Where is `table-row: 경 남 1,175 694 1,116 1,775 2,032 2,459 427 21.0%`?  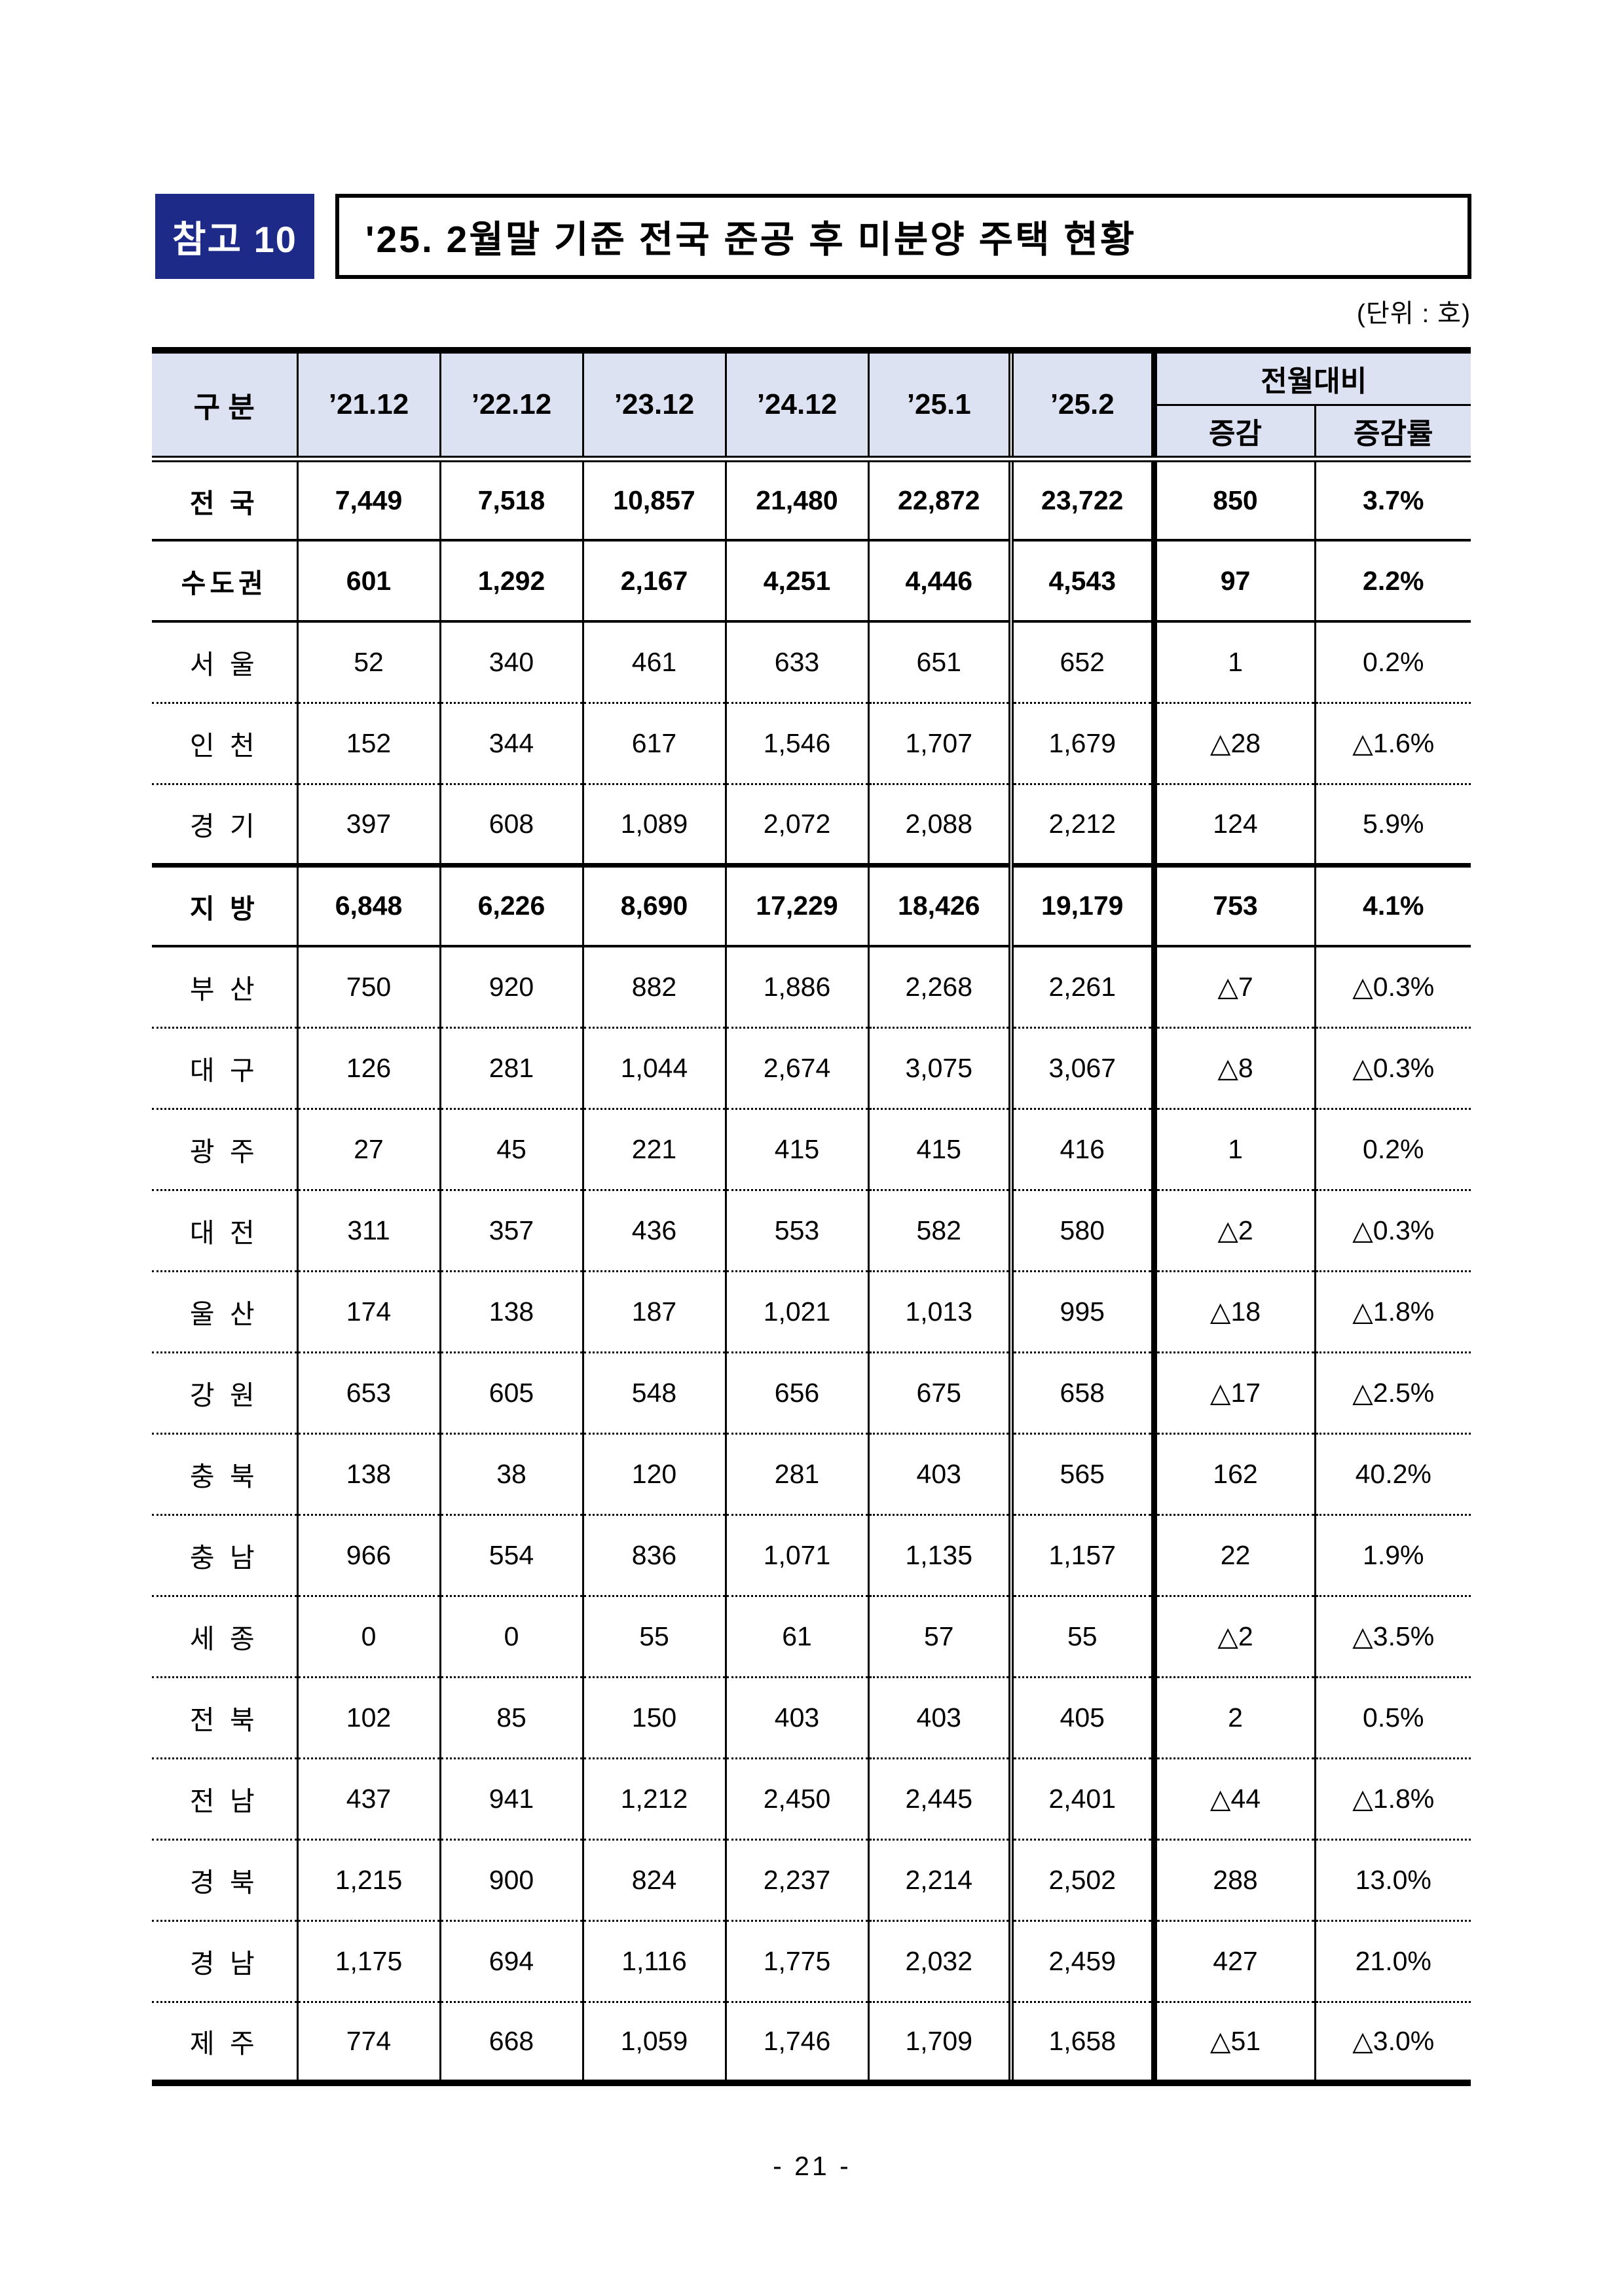 table-row: 경 남 1,175 694 1,116 1,775 2,032 2,459 427 21.0% is located at coordinates (811, 1960).